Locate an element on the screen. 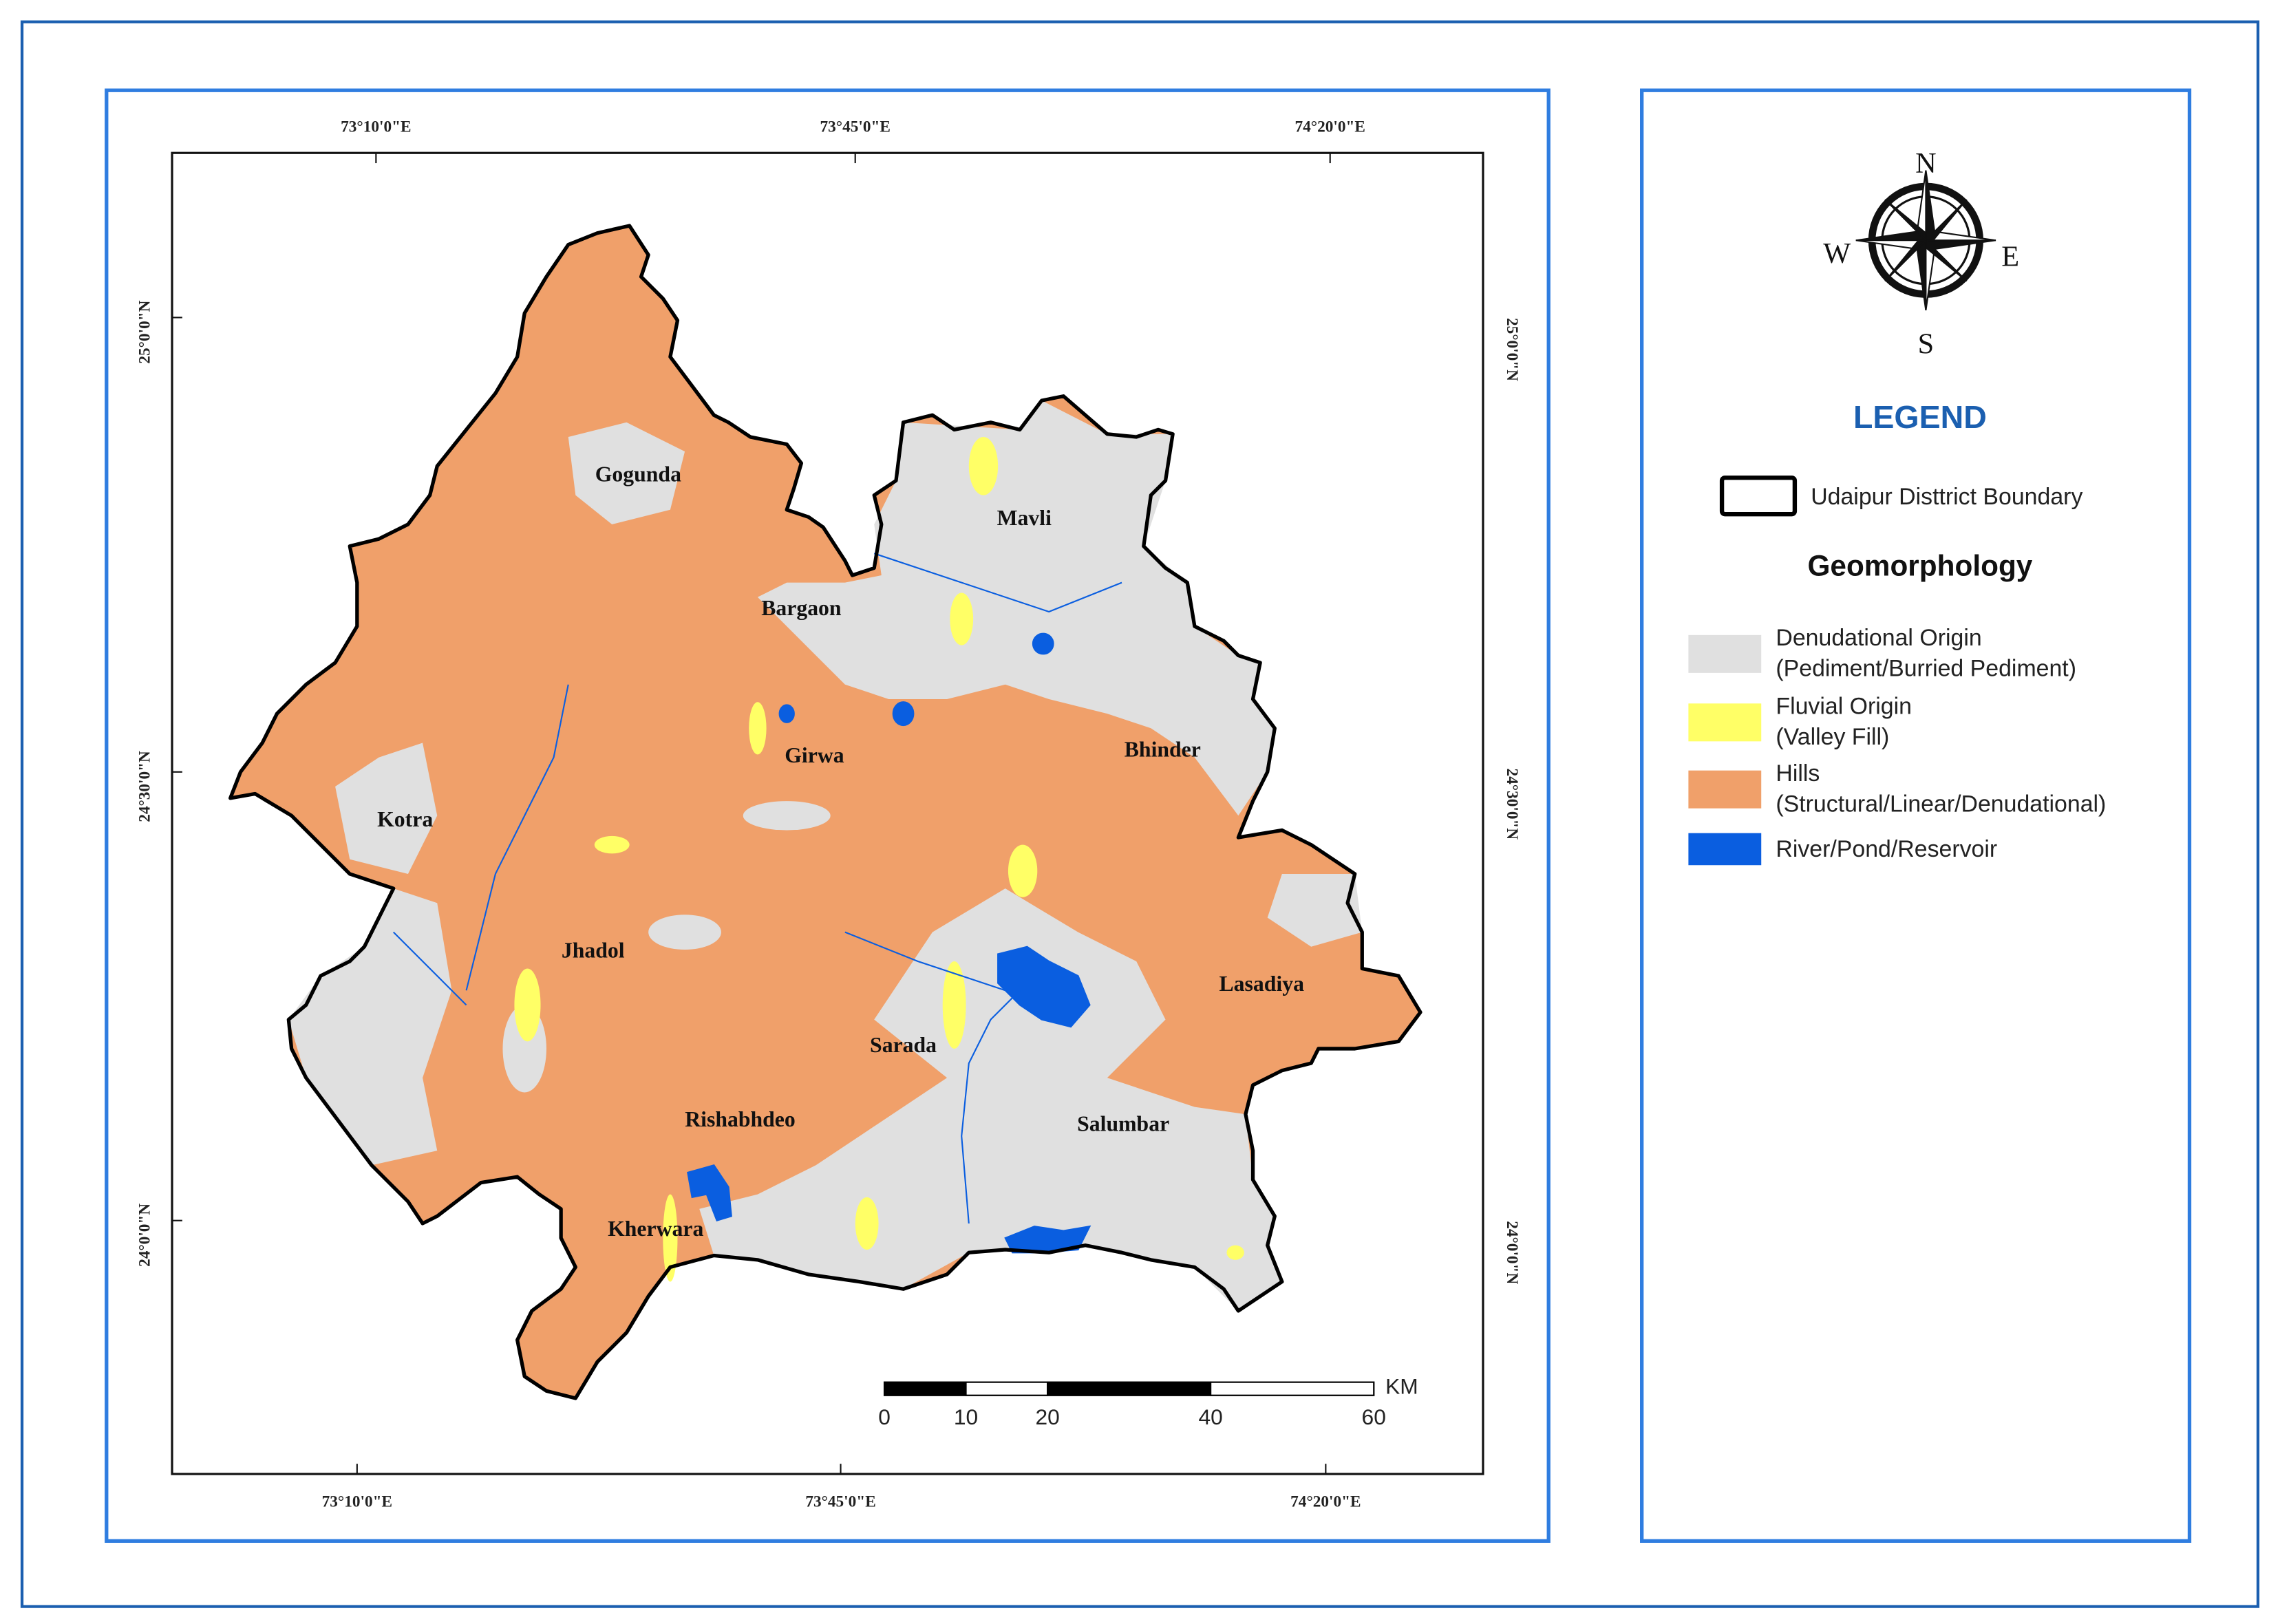  place-label: Sarada is located at coordinates (903, 1045).